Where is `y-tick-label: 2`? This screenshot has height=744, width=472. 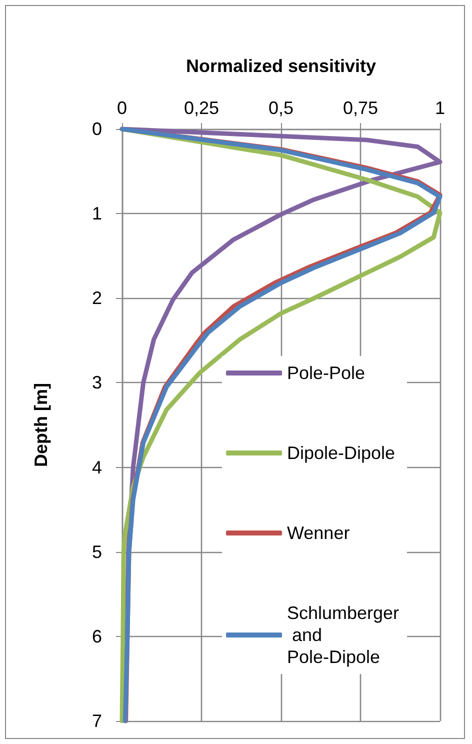 y-tick-label: 2 is located at coordinates (97, 298).